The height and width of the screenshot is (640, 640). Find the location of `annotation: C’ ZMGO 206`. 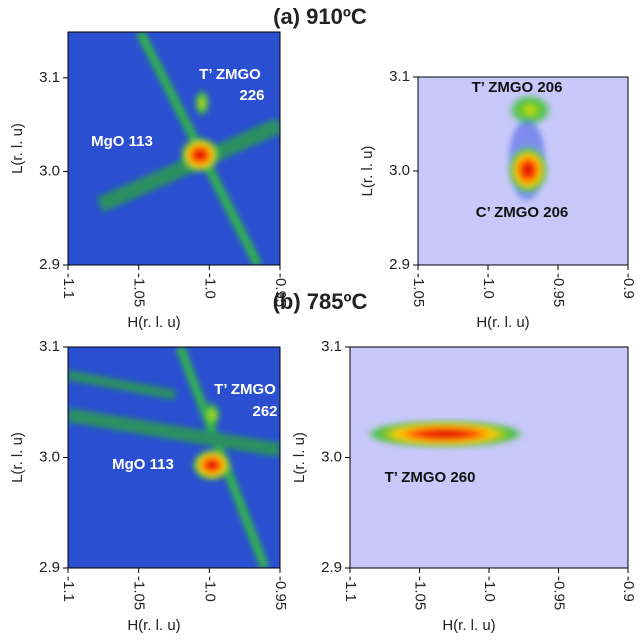

annotation: C’ ZMGO 206 is located at coordinates (522, 212).